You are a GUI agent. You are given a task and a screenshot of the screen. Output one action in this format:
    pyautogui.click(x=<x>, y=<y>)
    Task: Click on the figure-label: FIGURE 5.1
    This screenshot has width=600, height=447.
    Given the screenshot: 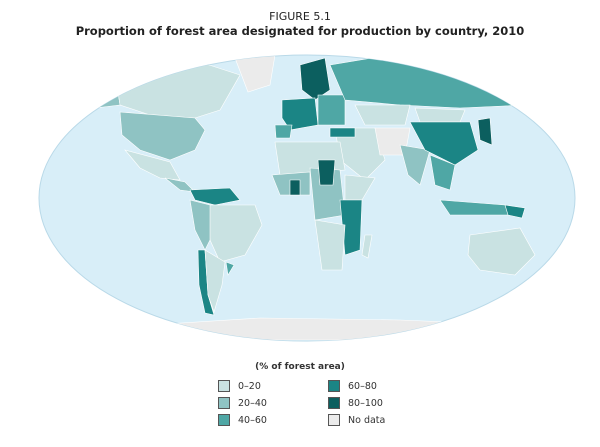 What is the action you would take?
    pyautogui.click(x=300, y=16)
    